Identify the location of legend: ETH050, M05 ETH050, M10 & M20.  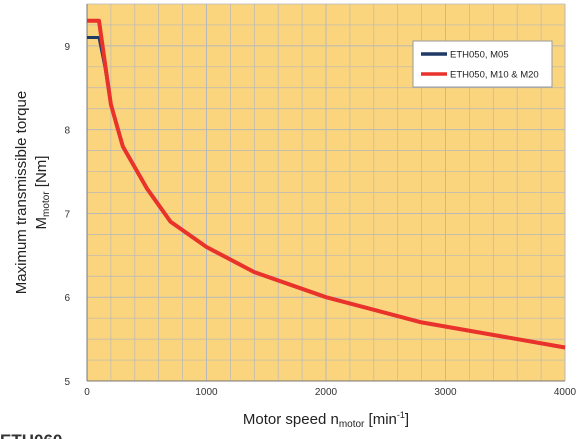
(482, 64).